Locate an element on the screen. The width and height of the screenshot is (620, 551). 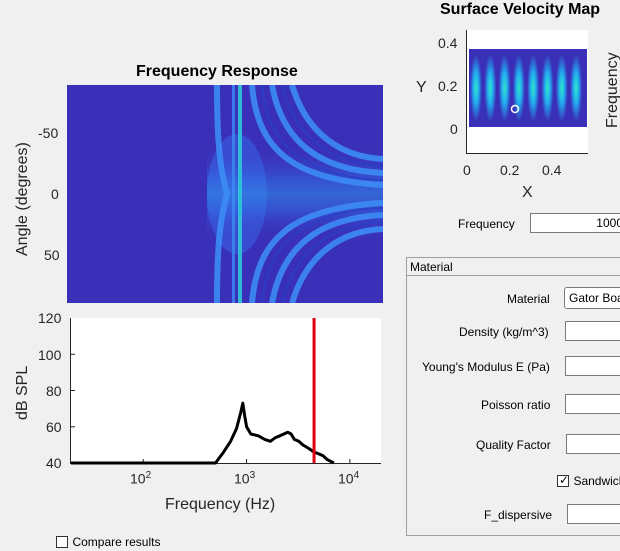
spl-ytick: 60 is located at coordinates (54, 427).